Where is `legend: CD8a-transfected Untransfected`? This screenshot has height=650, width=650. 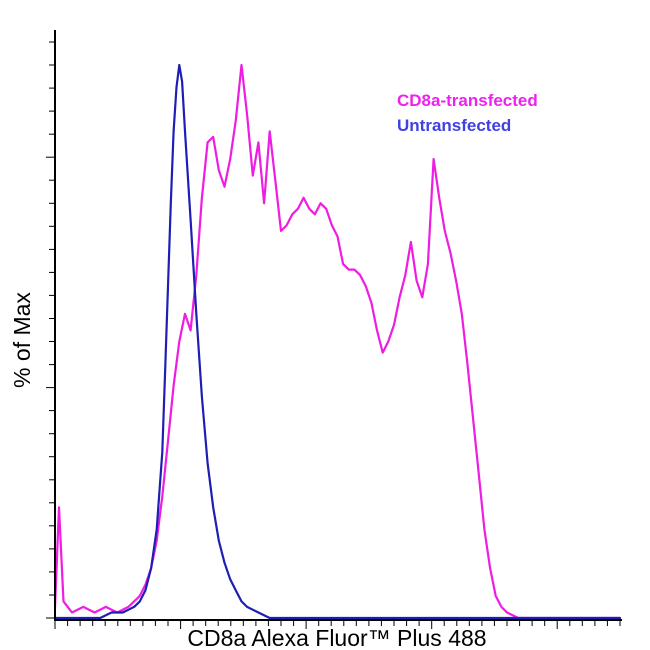 legend: CD8a-transfected Untransfected is located at coordinates (467, 113).